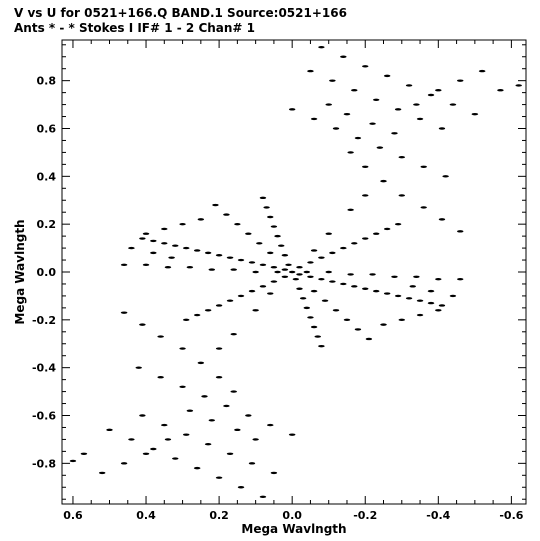 This screenshot has width=540, height=541. What do you see at coordinates (47, 224) in the screenshot?
I see `y-tick-label: 0.2` at bounding box center [47, 224].